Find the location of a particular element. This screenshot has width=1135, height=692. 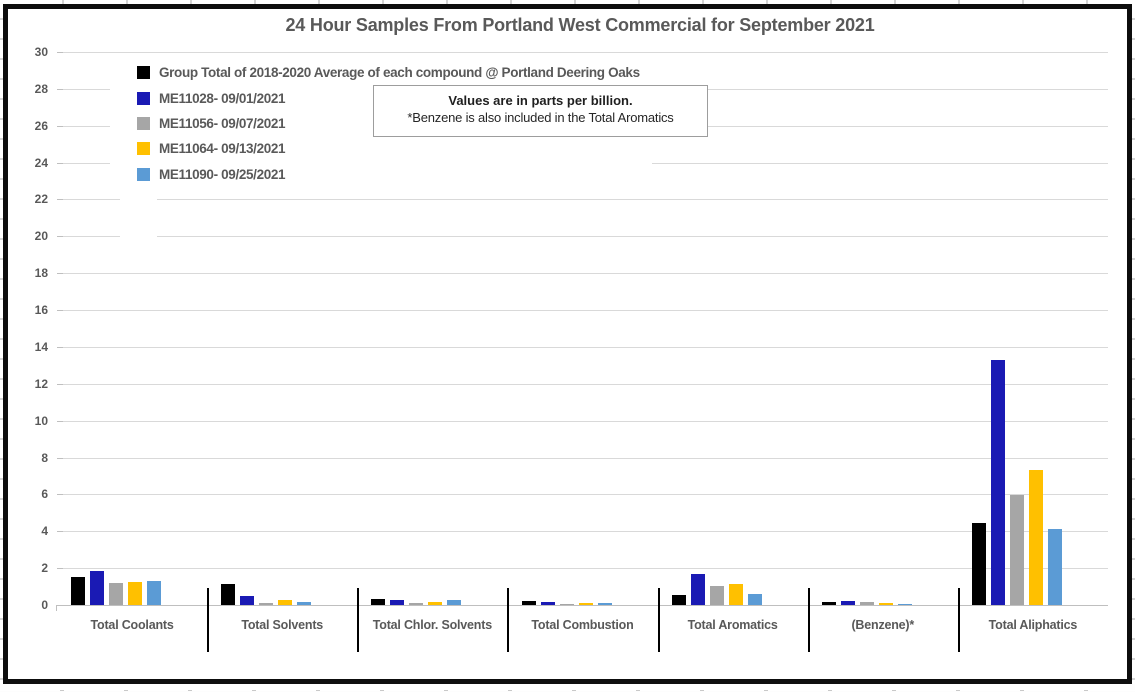

legend-label: ME11064- 09/13/2021 is located at coordinates (222, 149).